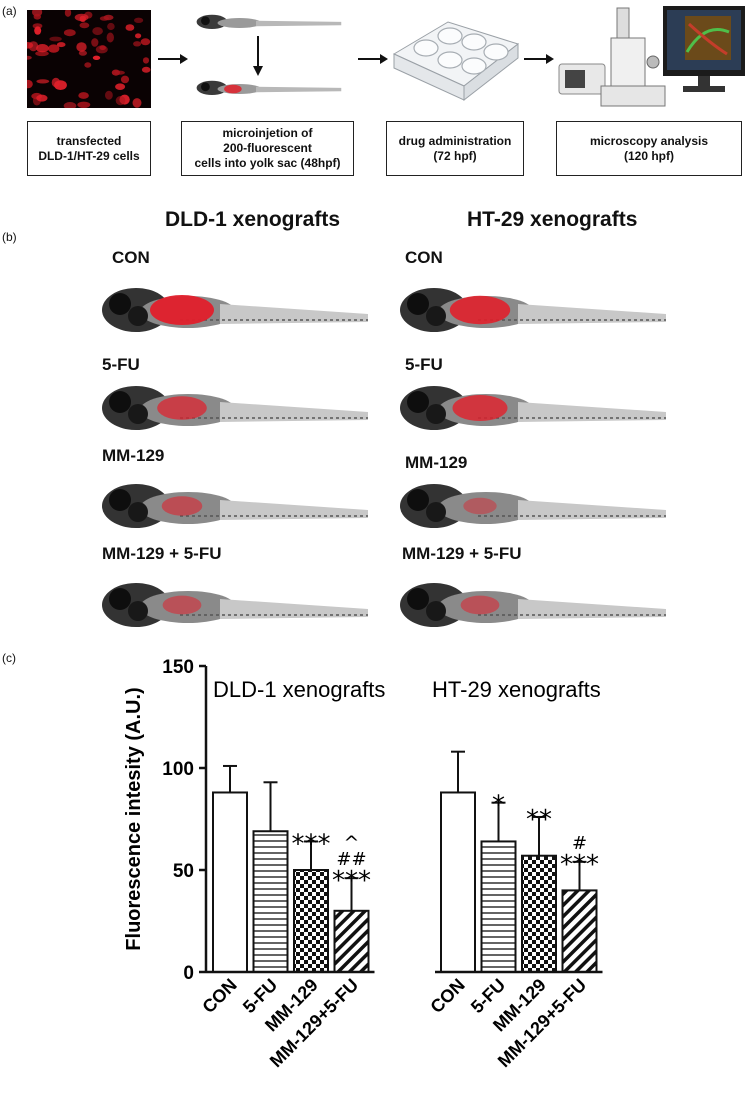 Image resolution: width=750 pixels, height=1101 pixels. I want to click on injection-fish-image, so click(269, 55).